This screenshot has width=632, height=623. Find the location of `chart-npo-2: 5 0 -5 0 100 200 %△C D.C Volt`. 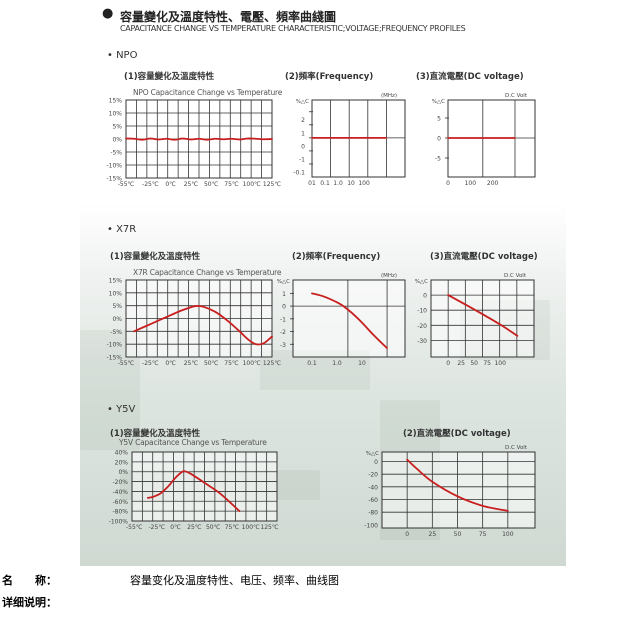

chart-npo-2: 5 0 -5 0 100 200 %△C D.C Volt is located at coordinates (484, 140).